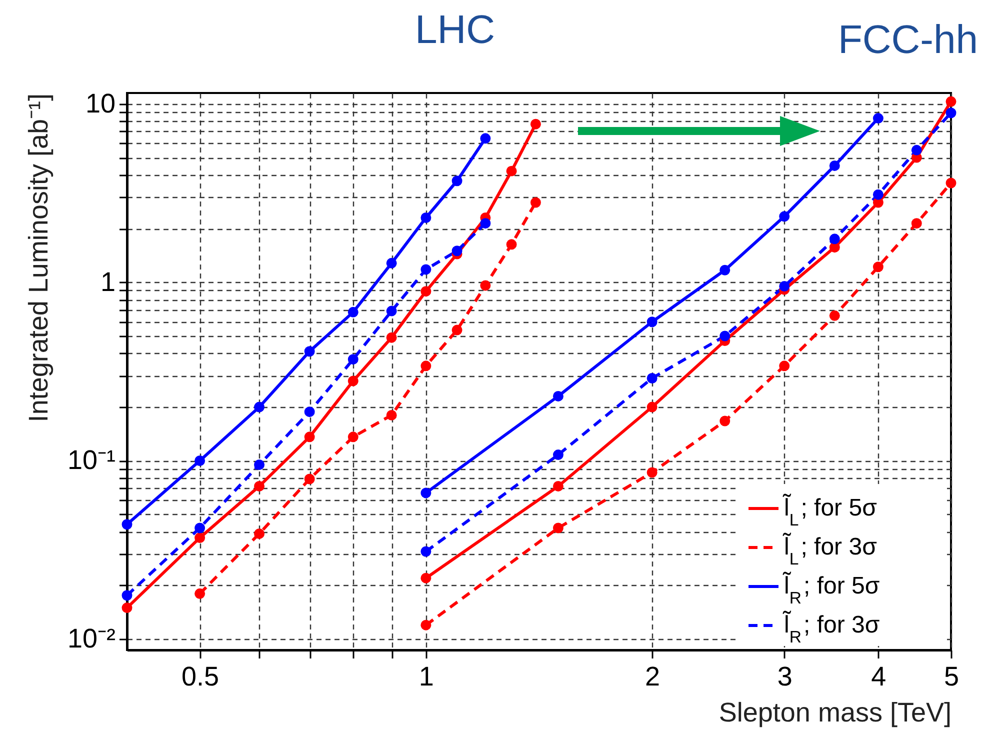 The image size is (982, 734). Describe the element at coordinates (831, 589) in the screenshot. I see `legend-label: l̃$_{R}$; for 5σ` at that location.